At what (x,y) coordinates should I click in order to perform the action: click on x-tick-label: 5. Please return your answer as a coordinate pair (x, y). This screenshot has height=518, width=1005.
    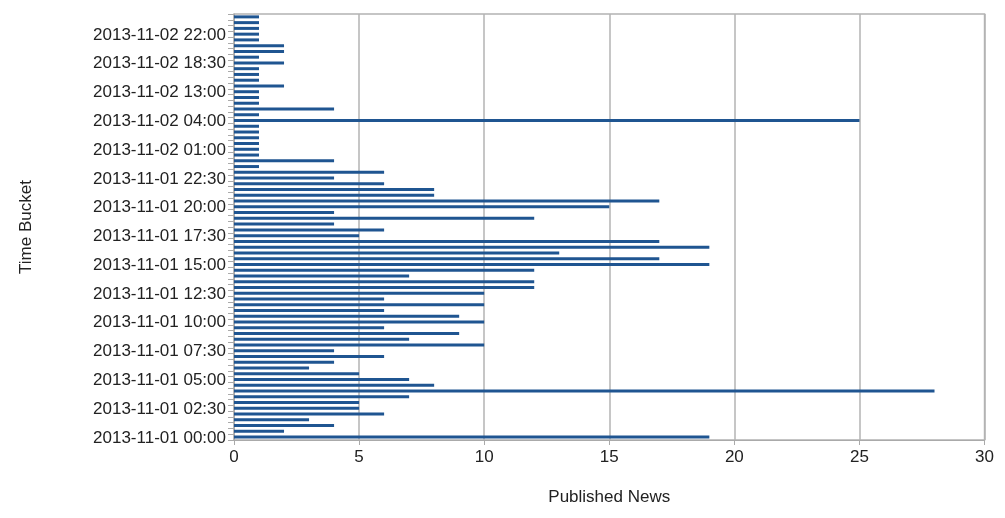
    Looking at the image, I should click on (359, 456).